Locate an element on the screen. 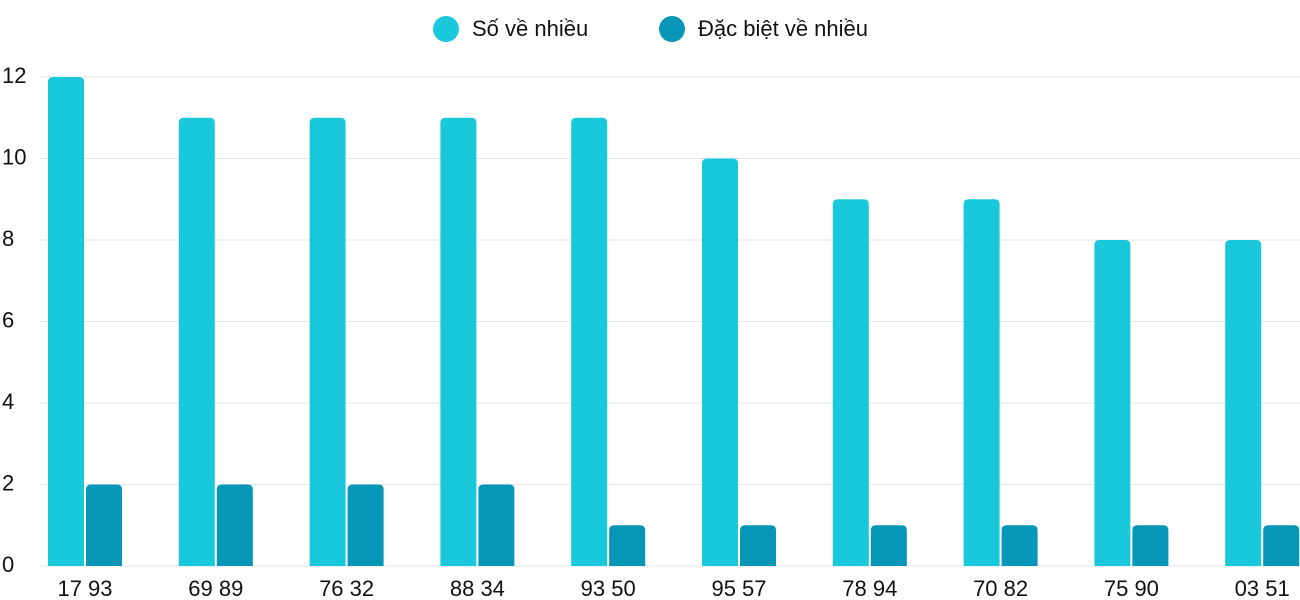  y-tick-label: 0 is located at coordinates (8, 564).